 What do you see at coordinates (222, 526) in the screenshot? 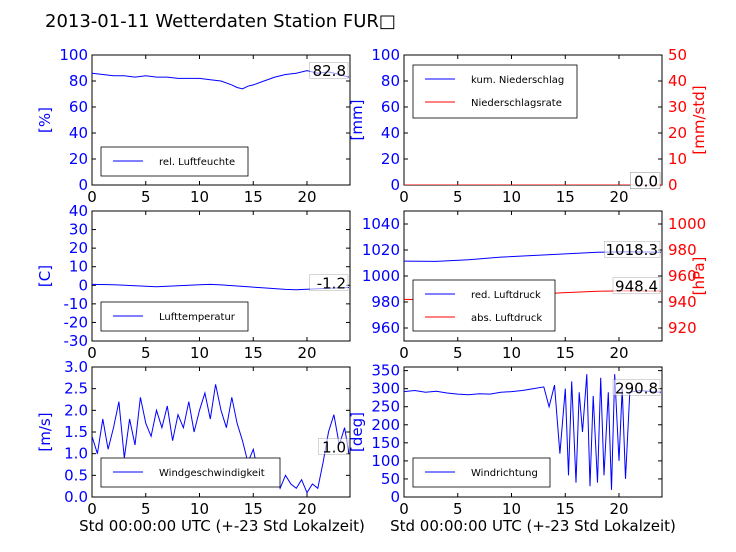
I see `x-axis-label-left: Std 00:00:00 UTC (+-23 Std Lokalzeit)` at bounding box center [222, 526].